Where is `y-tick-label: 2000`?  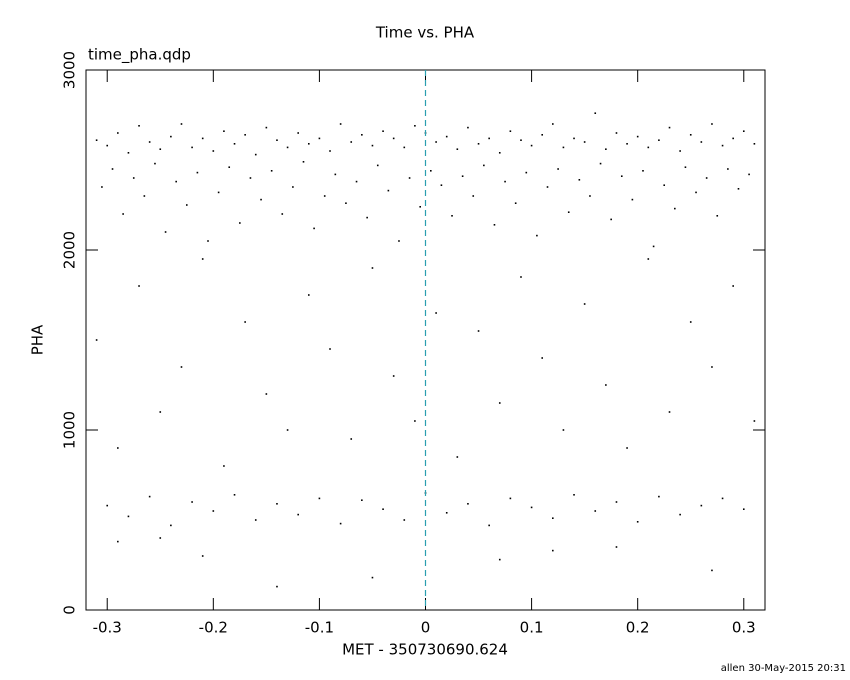
y-tick-label: 2000 is located at coordinates (70, 250).